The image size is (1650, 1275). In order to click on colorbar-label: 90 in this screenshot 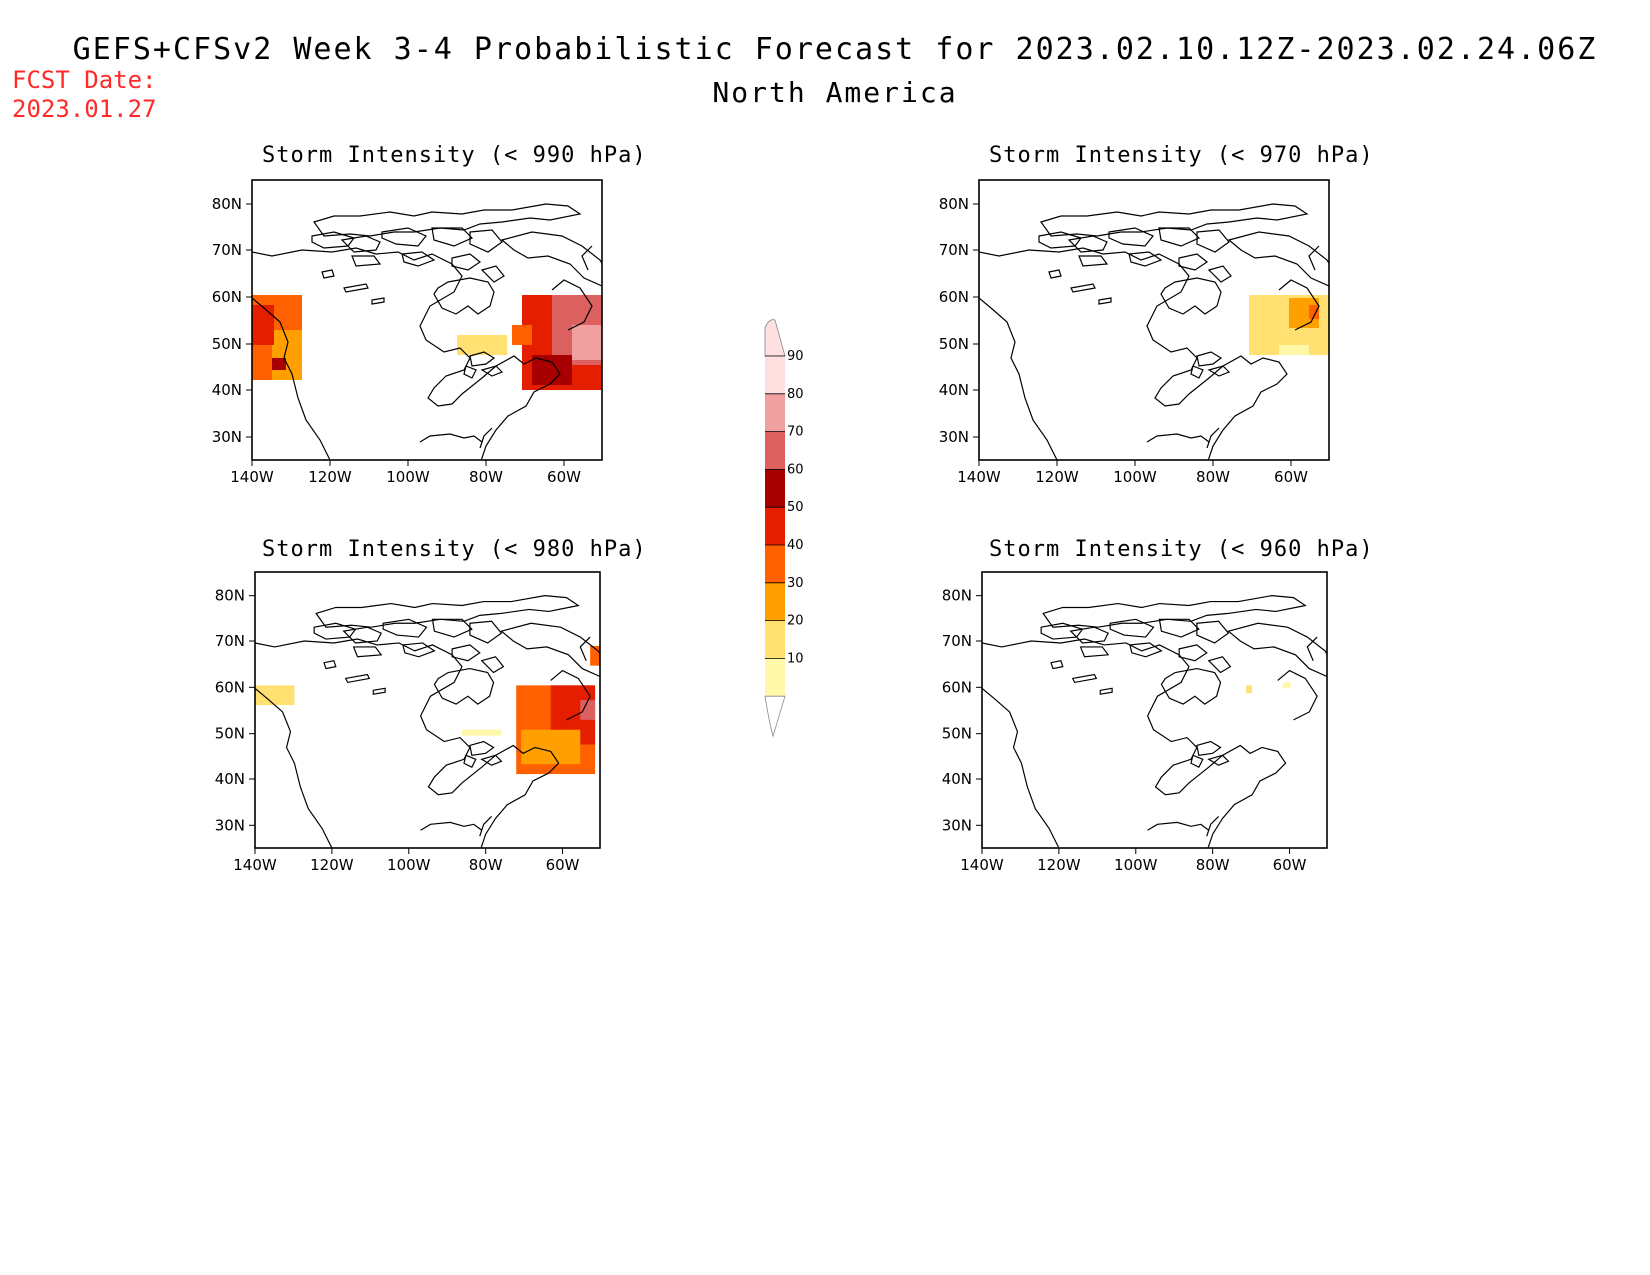, I will do `click(795, 356)`.